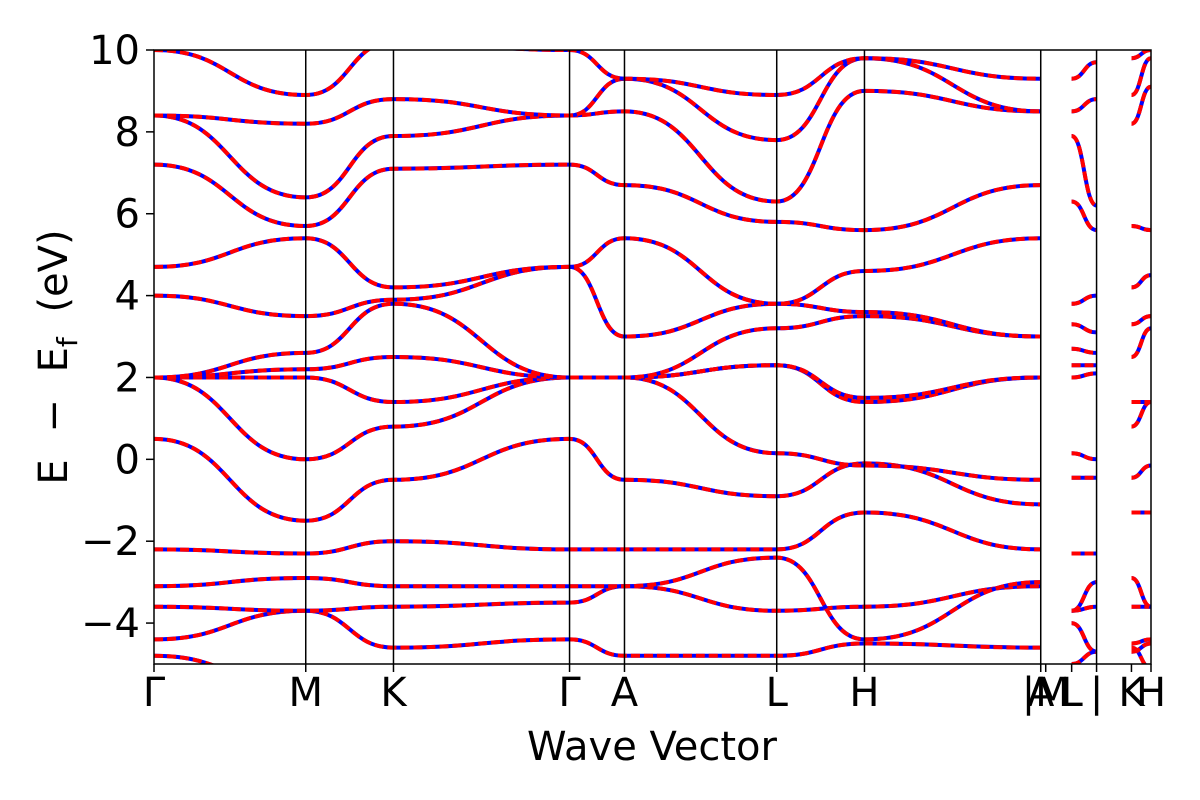 Image resolution: width=1200 pixels, height=800 pixels. I want to click on y-tick-label-1: −2, so click(110, 542).